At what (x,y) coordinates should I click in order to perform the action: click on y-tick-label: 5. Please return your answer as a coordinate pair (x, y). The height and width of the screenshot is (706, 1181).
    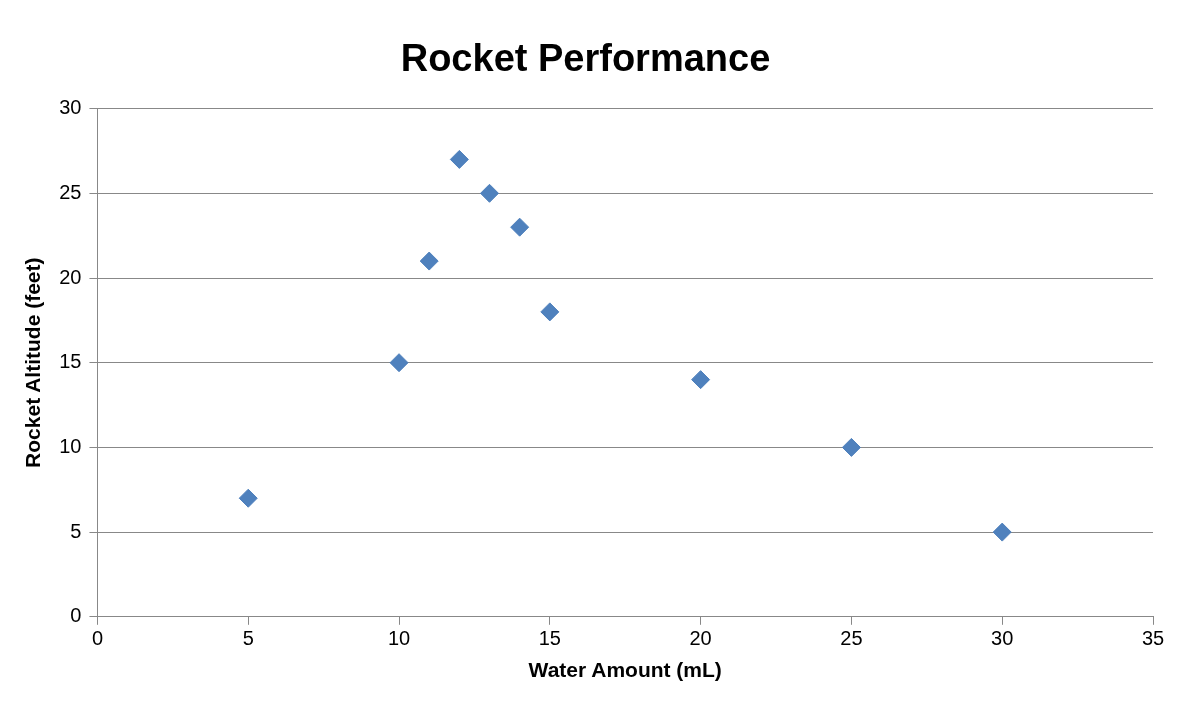
    Looking at the image, I should click on (76, 530).